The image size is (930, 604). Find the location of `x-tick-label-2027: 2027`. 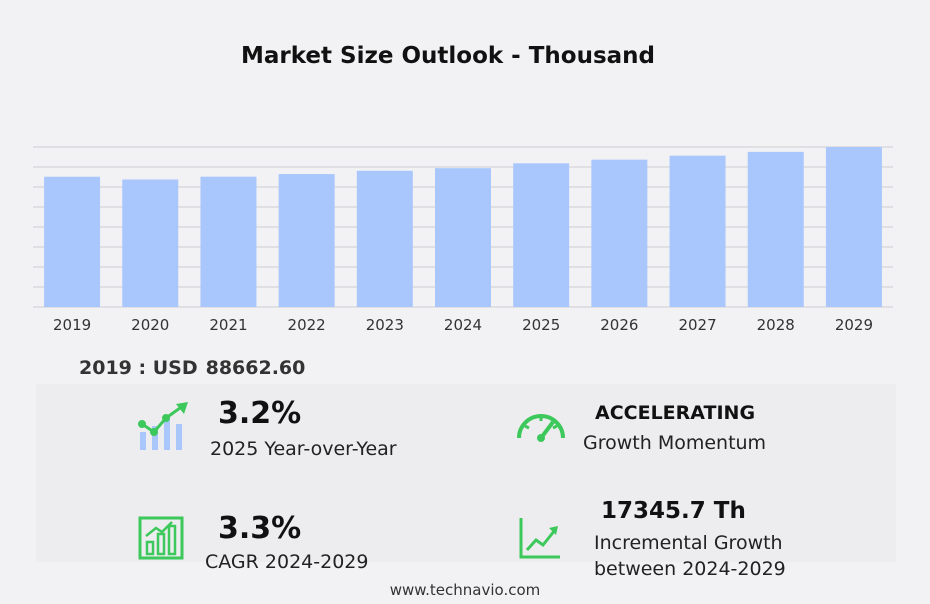

x-tick-label-2027: 2027 is located at coordinates (697, 325).